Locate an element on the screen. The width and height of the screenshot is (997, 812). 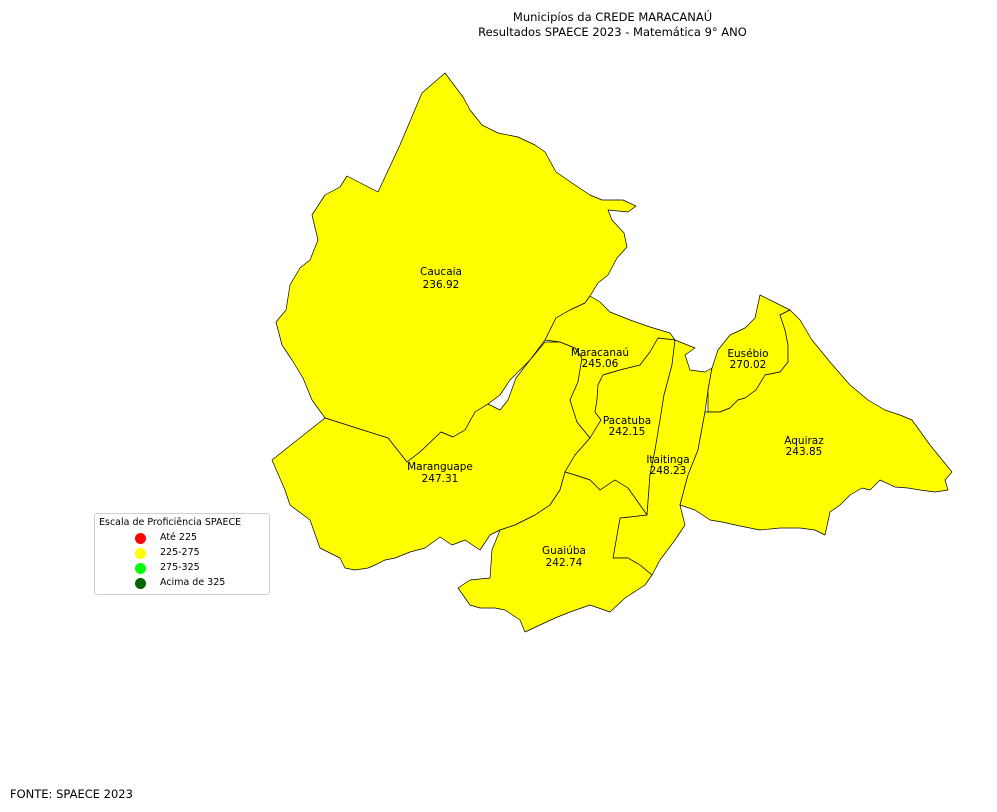
source-note: FONTE: SPAECE 2023 is located at coordinates (71, 794).